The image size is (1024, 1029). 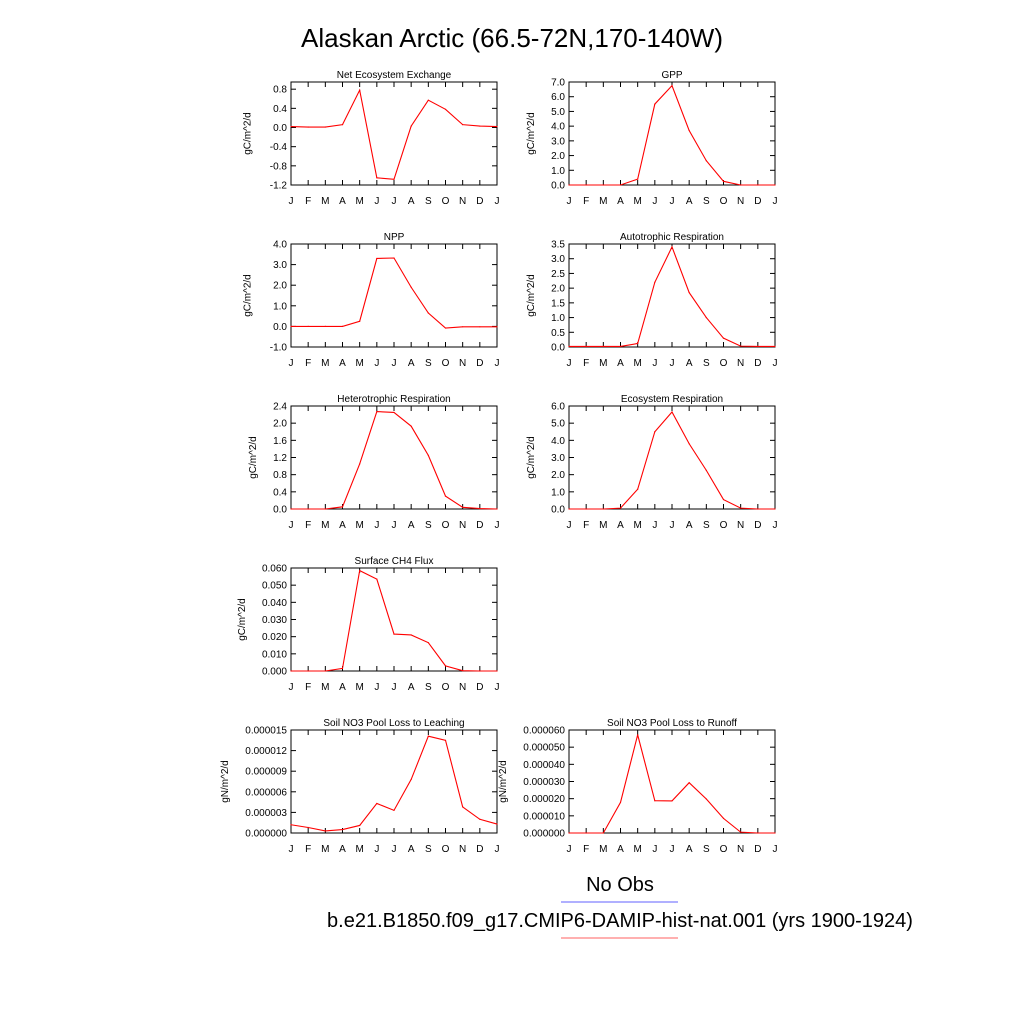 I want to click on x-tick-label: N, so click(x=740, y=363).